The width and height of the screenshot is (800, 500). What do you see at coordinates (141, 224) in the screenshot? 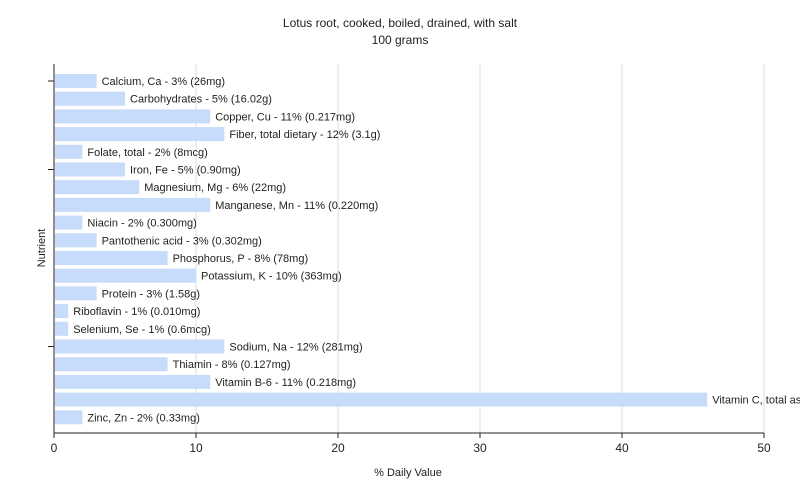
I see `bar-label: Niacin - 2% (0.300mg)` at bounding box center [141, 224].